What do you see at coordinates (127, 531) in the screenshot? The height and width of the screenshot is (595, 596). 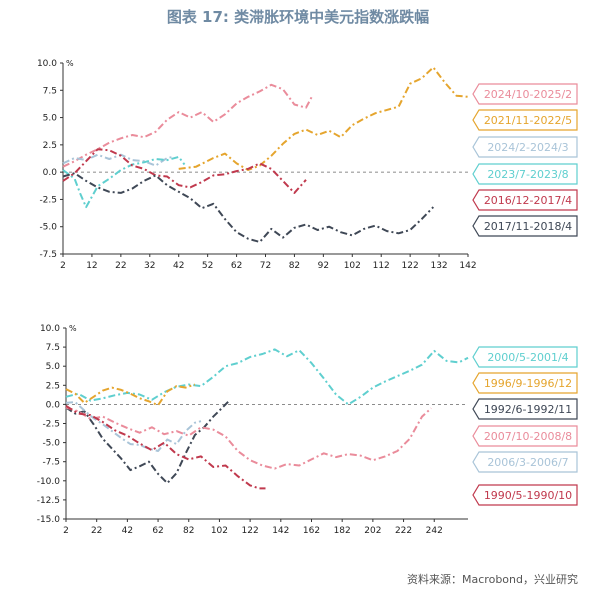 I see `x-tick-label: 42` at bounding box center [127, 531].